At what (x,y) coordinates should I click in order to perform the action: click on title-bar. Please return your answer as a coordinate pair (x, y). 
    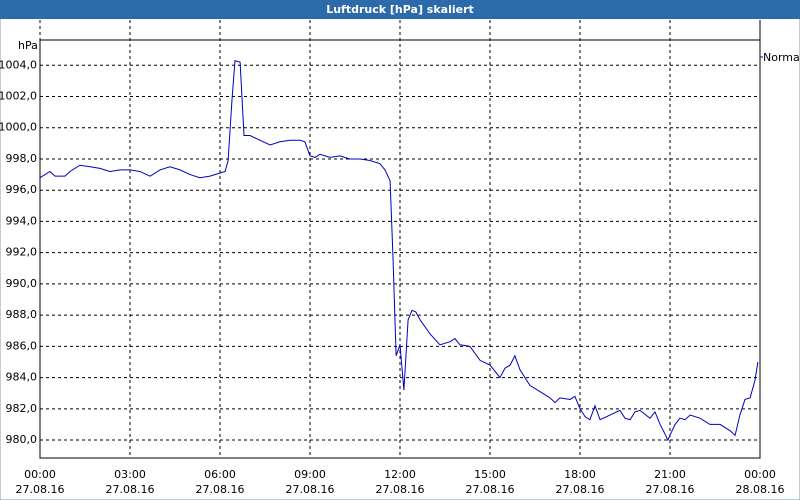
    Looking at the image, I should click on (400, 9).